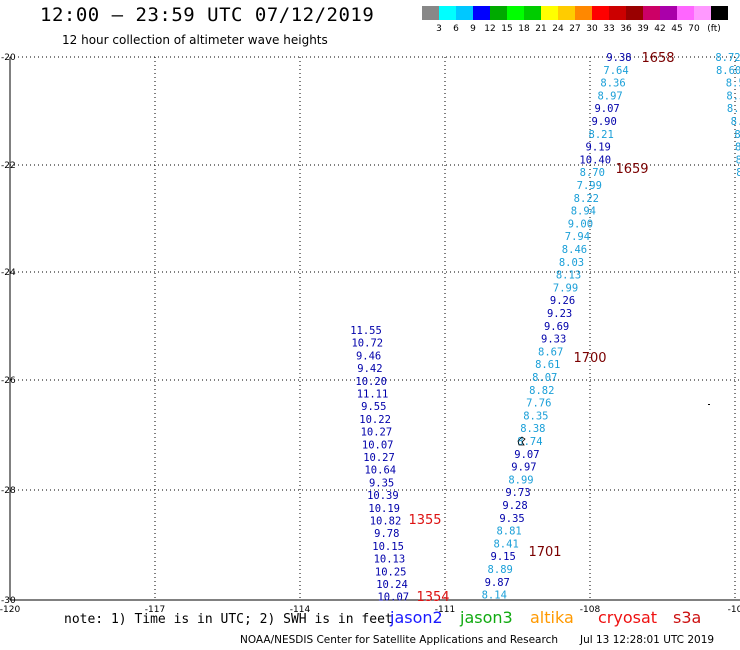 The image size is (740, 650). I want to click on wave-height-label: 8.67, so click(550, 352).